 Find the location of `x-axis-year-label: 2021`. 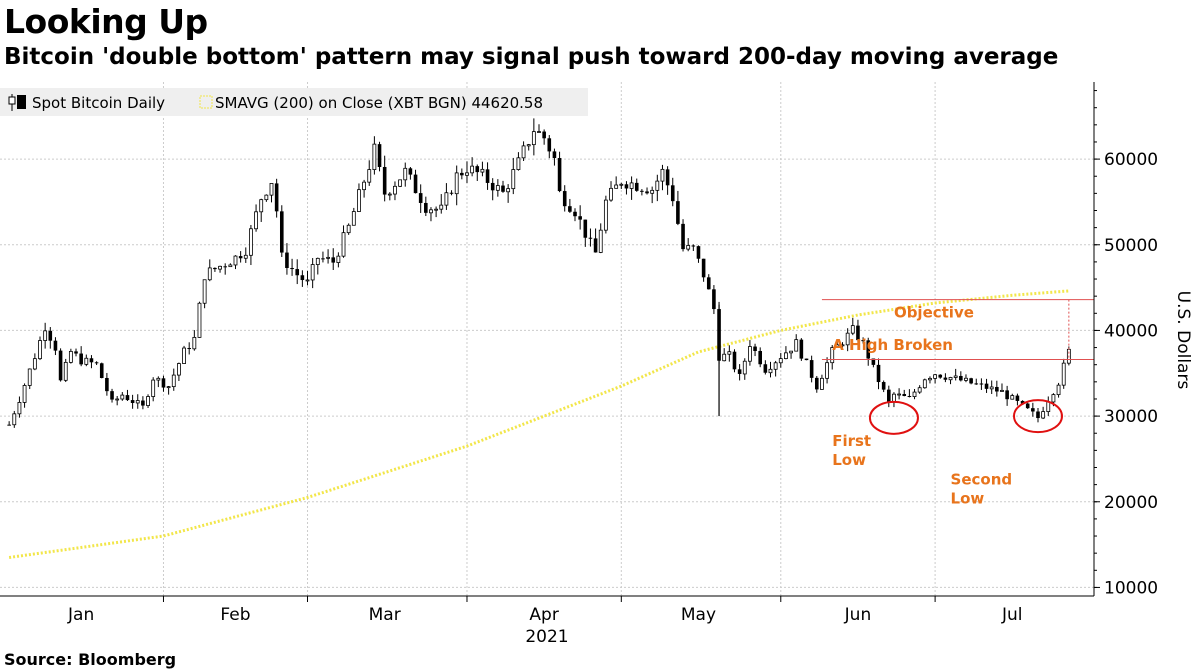

x-axis-year-label: 2021 is located at coordinates (546, 637).